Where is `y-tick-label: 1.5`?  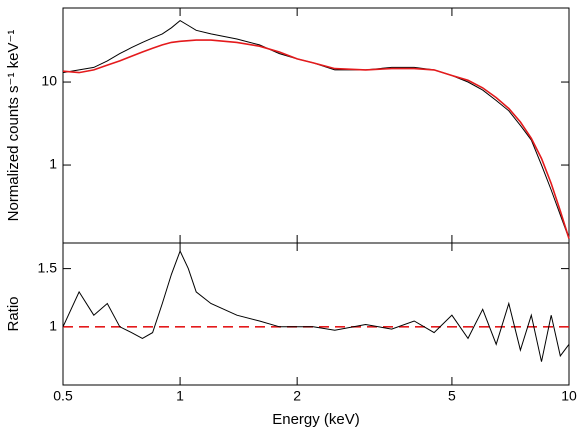 y-tick-label: 1.5 is located at coordinates (48, 267).